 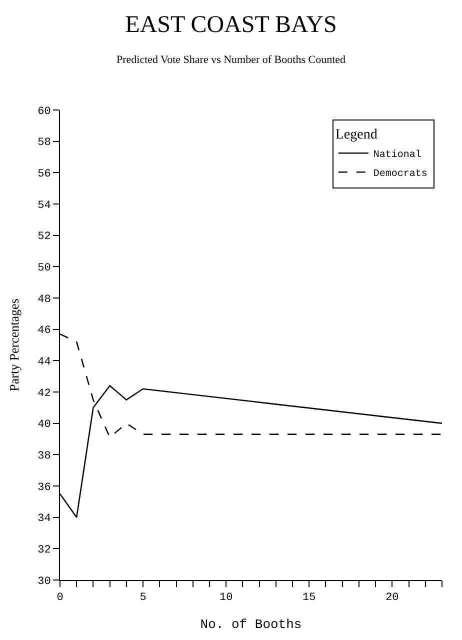 I want to click on x-tick-label: 20, so click(x=392, y=598).